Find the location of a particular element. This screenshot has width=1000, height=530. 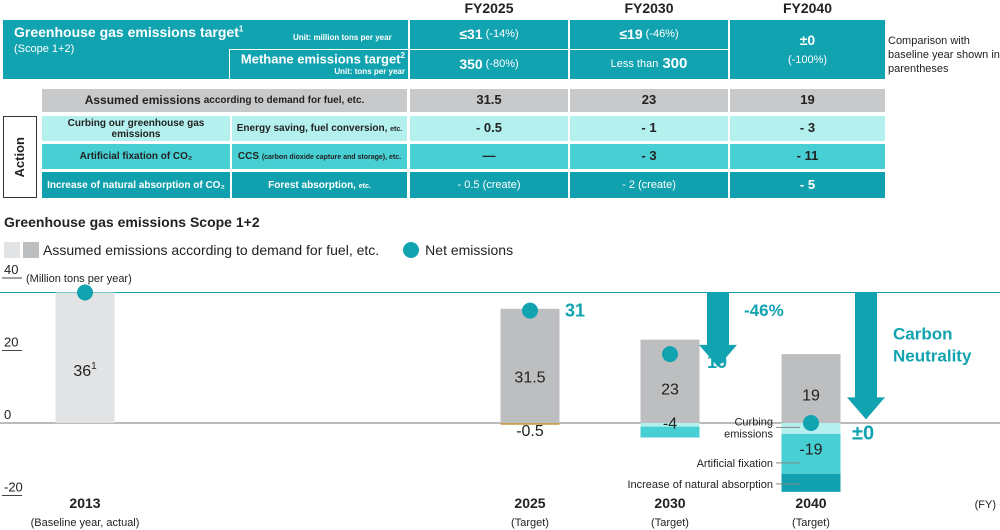

fy-header-2030: FY2030 is located at coordinates (649, 8).